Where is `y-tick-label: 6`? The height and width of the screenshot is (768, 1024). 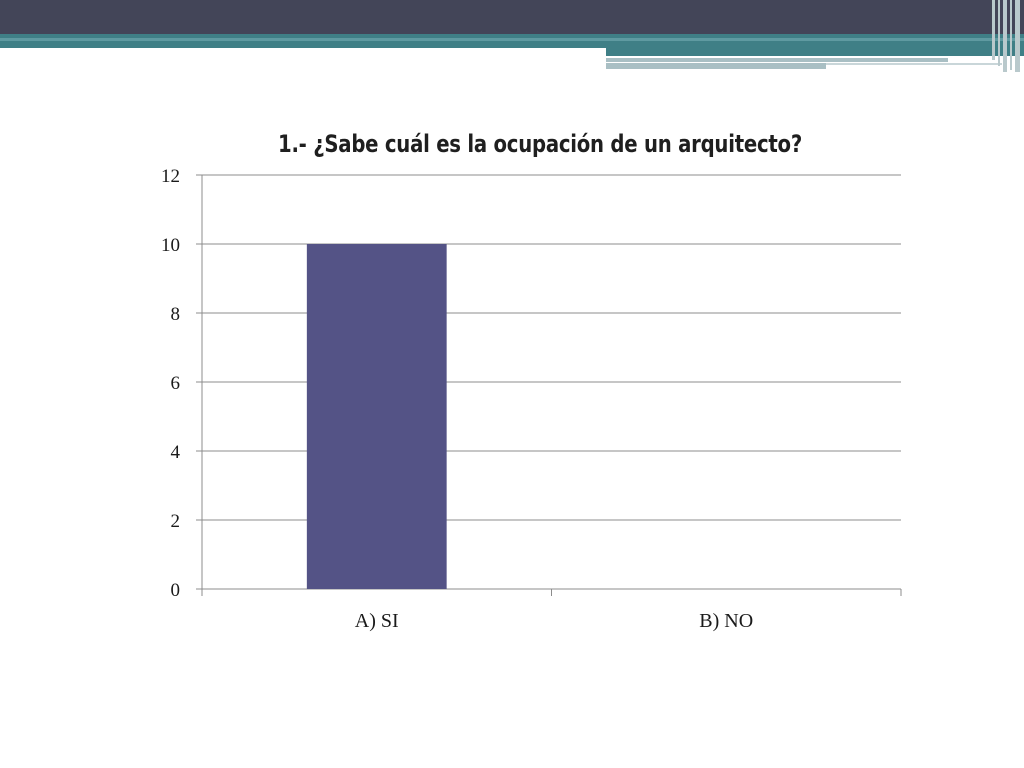 y-tick-label: 6 is located at coordinates (176, 383).